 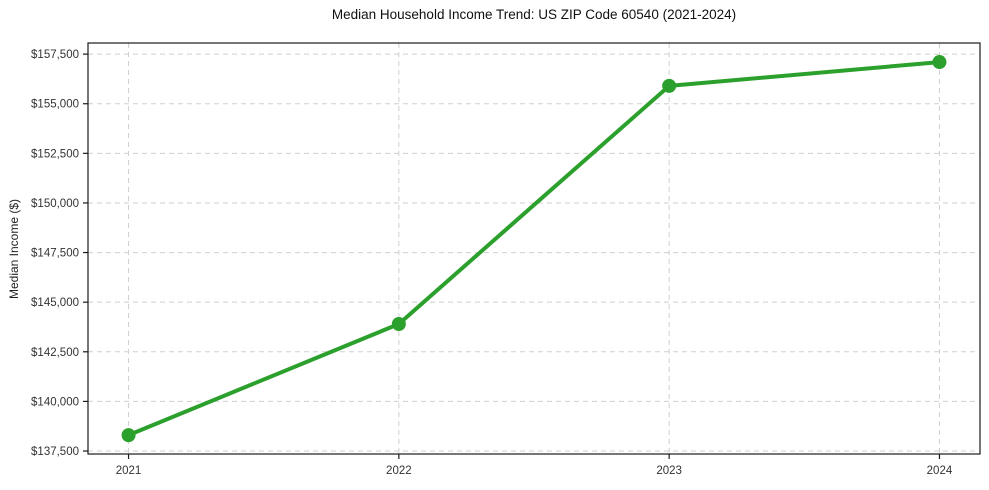 I want to click on y-tick-label: $157,500, so click(x=55, y=55).